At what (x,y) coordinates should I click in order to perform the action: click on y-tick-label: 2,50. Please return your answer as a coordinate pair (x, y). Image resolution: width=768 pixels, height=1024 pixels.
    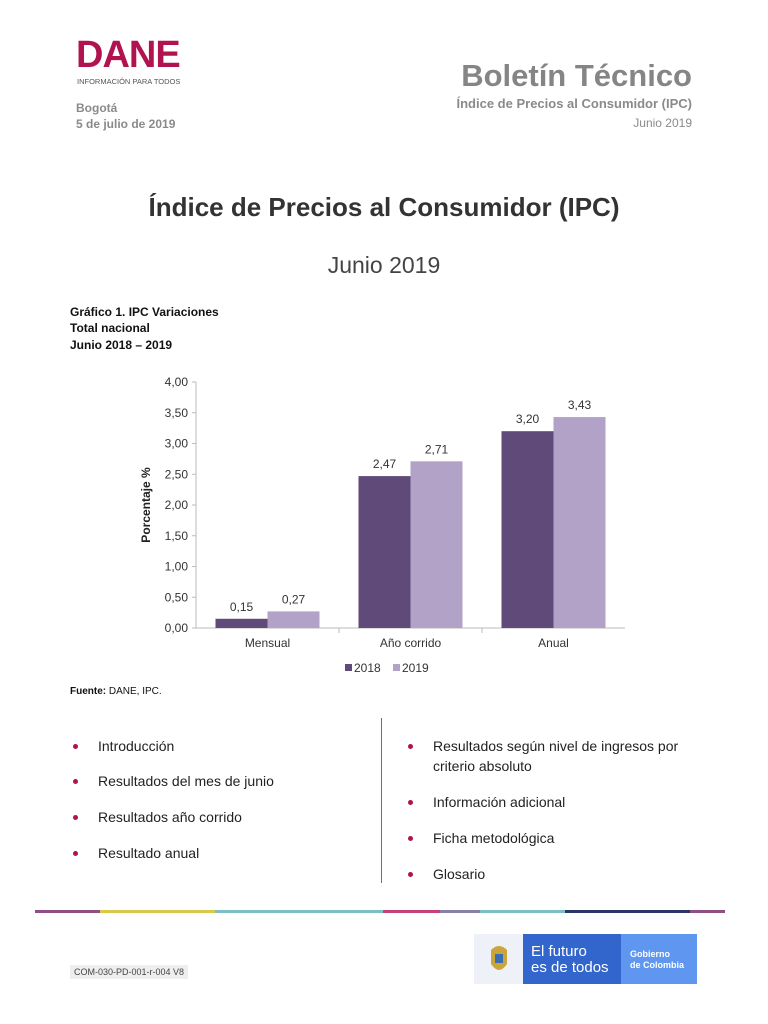
    Looking at the image, I should click on (177, 474).